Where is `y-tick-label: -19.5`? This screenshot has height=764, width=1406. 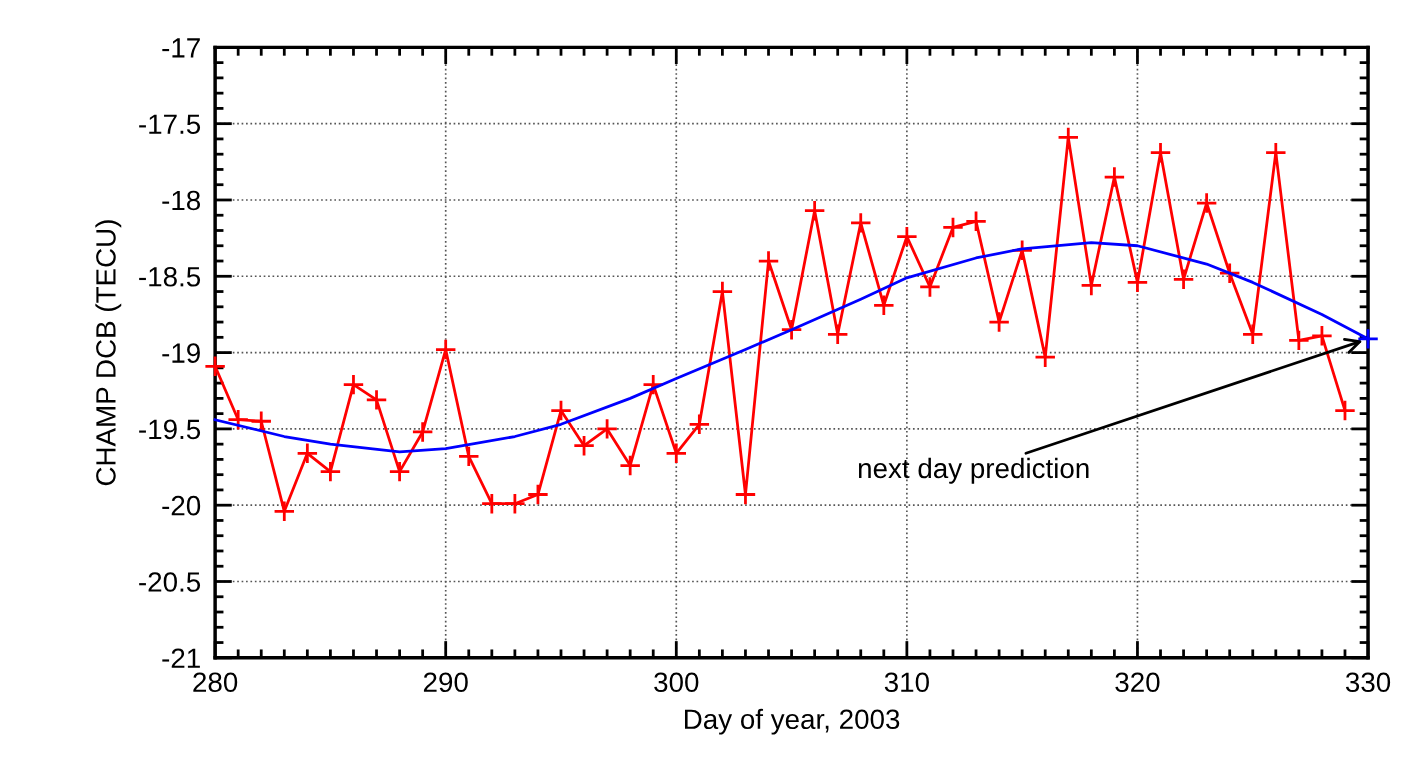 y-tick-label: -19.5 is located at coordinates (170, 429).